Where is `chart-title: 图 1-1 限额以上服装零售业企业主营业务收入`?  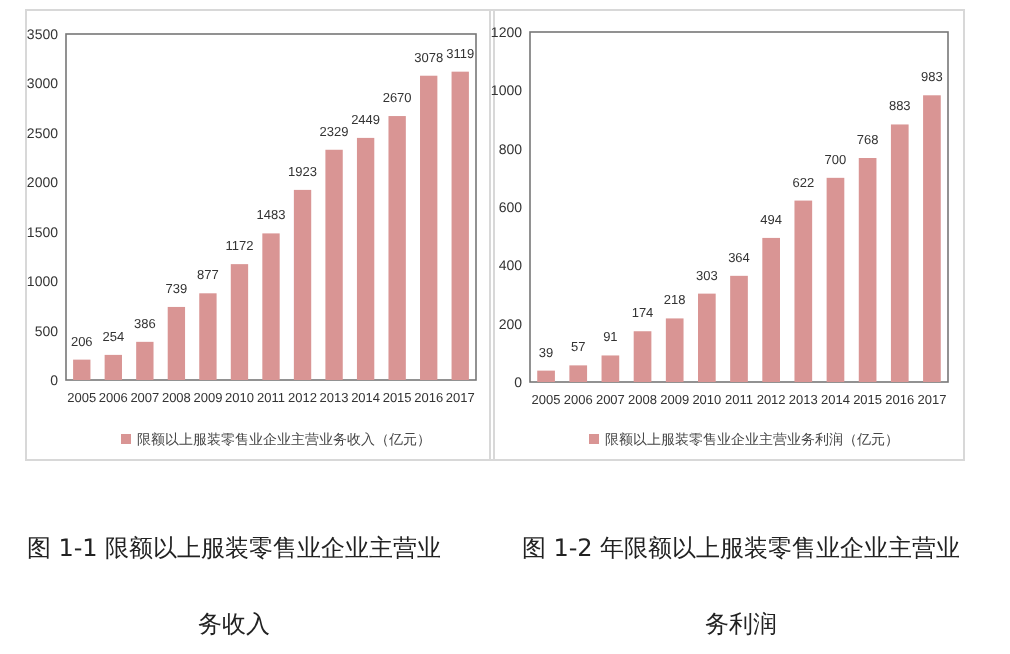 chart-title: 图 1-1 限额以上服装零售业企业主营业务收入 is located at coordinates (234, 586).